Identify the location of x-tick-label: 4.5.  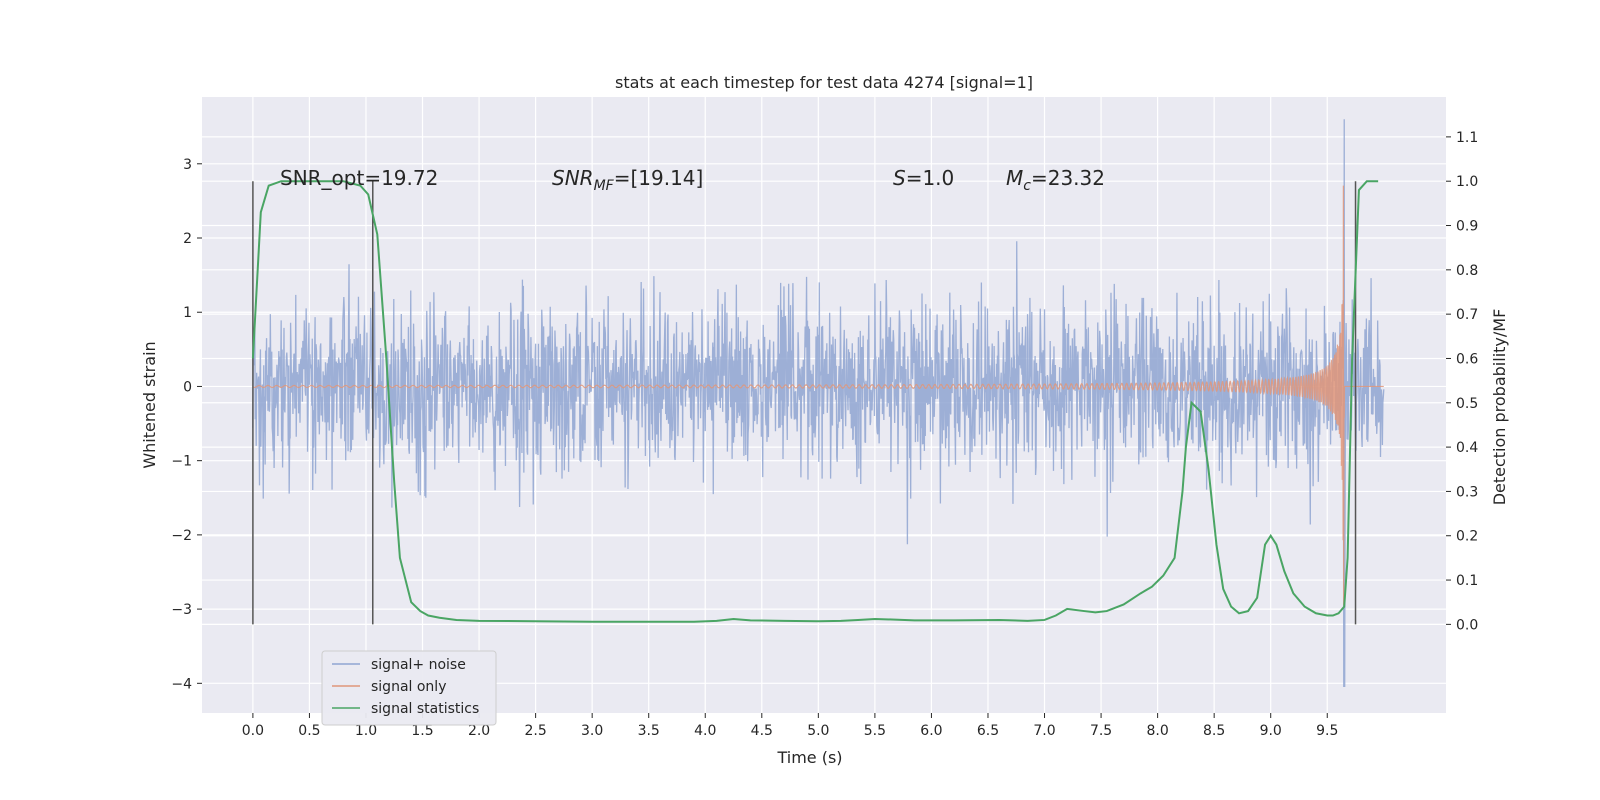
(762, 731).